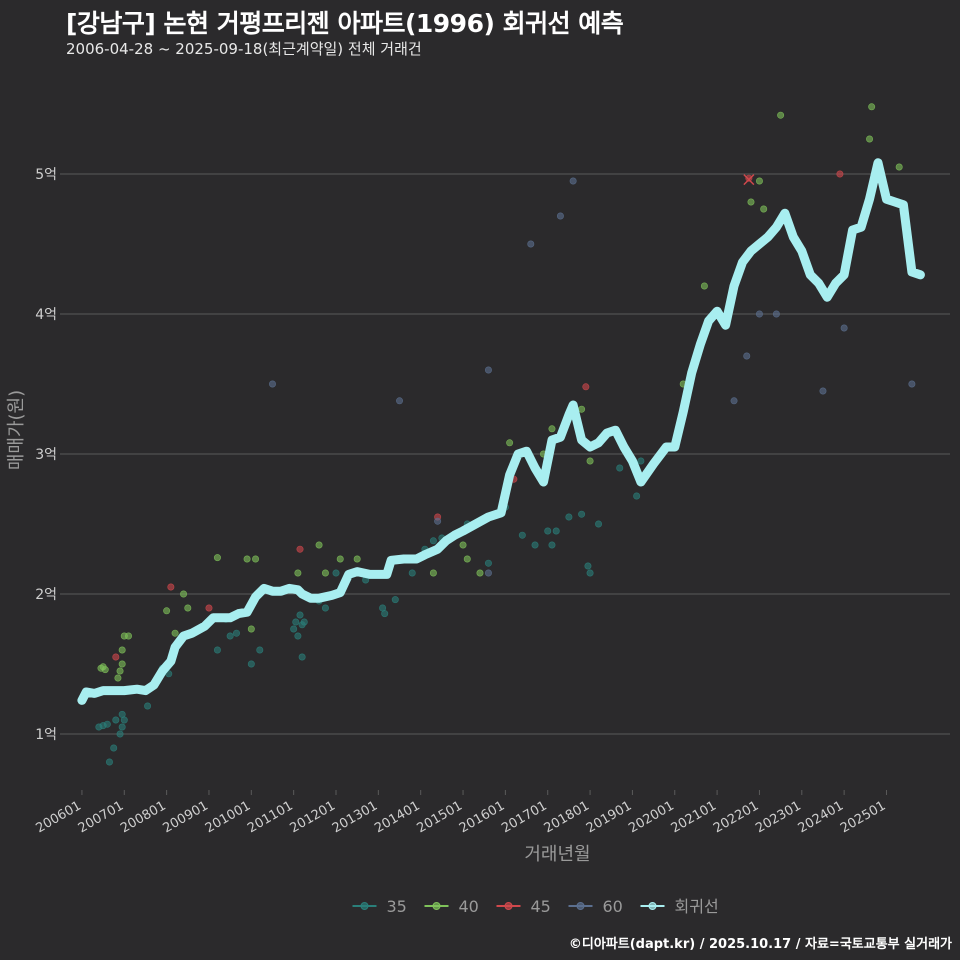 This screenshot has width=960, height=960. I want to click on x-tick-label: 200701, so click(101, 817).